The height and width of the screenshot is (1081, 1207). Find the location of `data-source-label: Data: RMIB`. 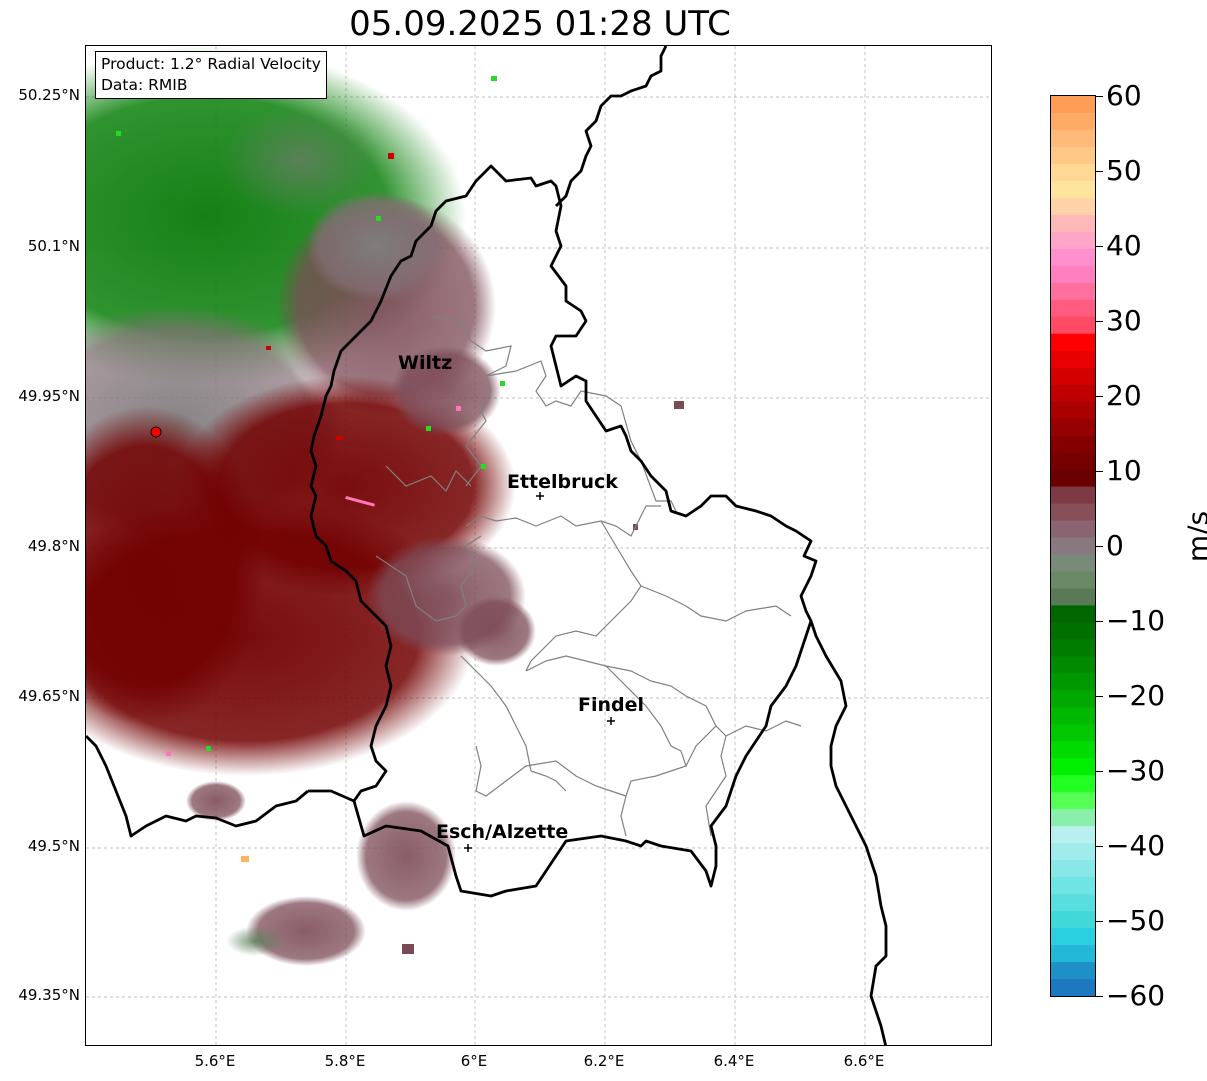

data-source-label: Data: RMIB is located at coordinates (144, 85).